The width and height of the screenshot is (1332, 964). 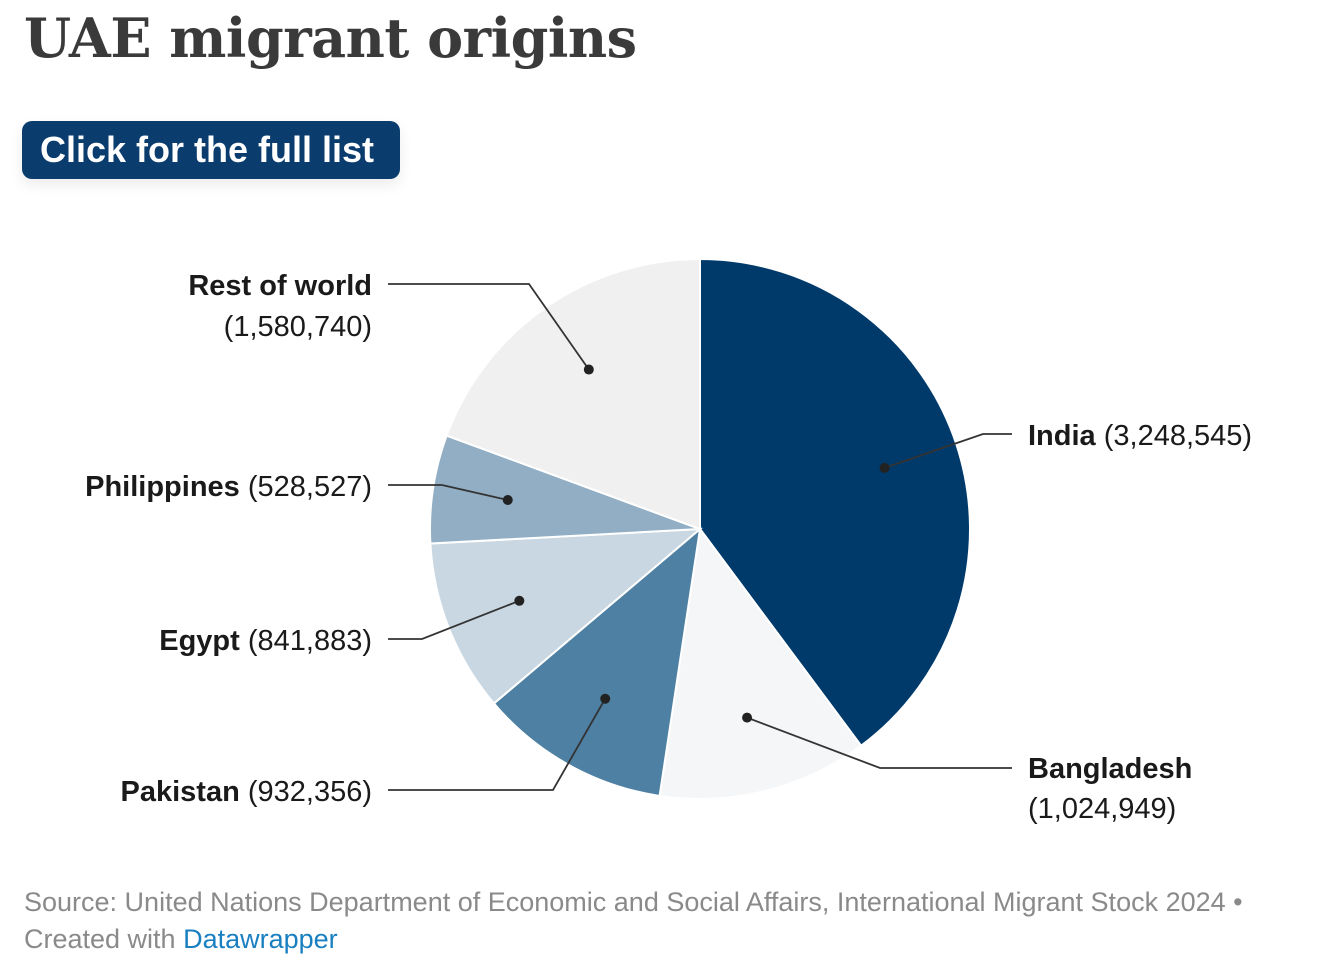 What do you see at coordinates (448, 492) in the screenshot?
I see `leader-line-philippines` at bounding box center [448, 492].